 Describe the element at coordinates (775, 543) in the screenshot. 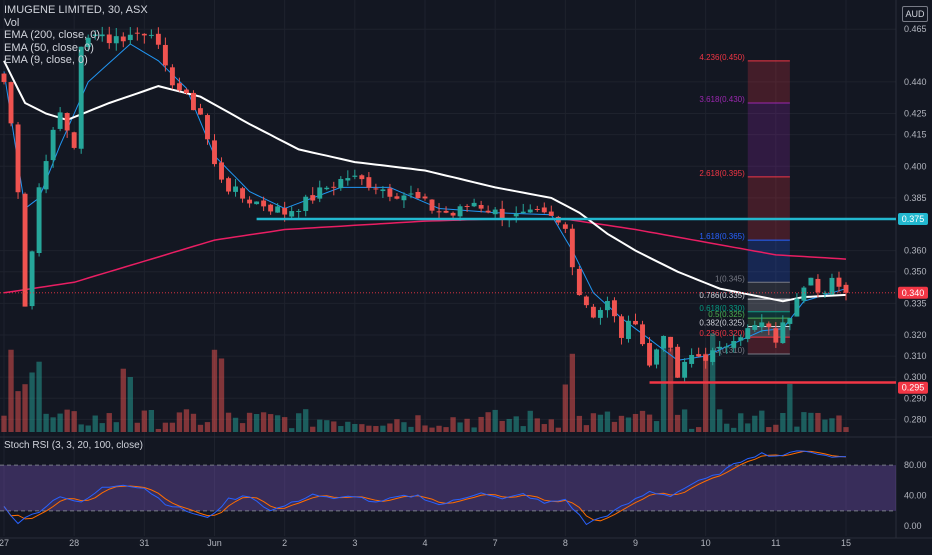

I see `time-tick-label: 11` at that location.